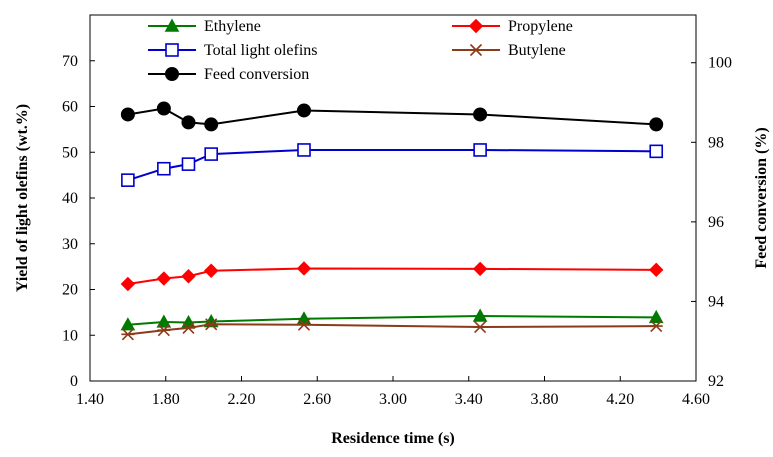  I want to click on series-propylene, so click(392, 276).